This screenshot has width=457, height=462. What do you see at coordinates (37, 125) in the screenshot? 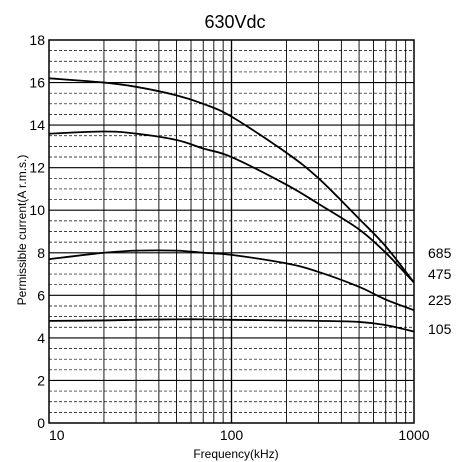
I see `y-tick-label: 14` at bounding box center [37, 125].